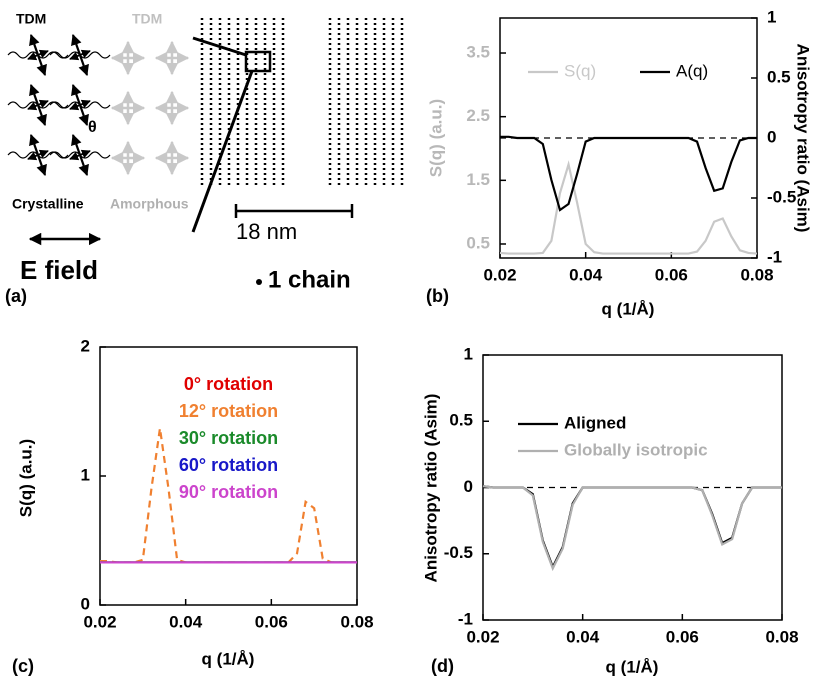  What do you see at coordinates (23, 666) in the screenshot?
I see `panel-label: (c)` at bounding box center [23, 666].